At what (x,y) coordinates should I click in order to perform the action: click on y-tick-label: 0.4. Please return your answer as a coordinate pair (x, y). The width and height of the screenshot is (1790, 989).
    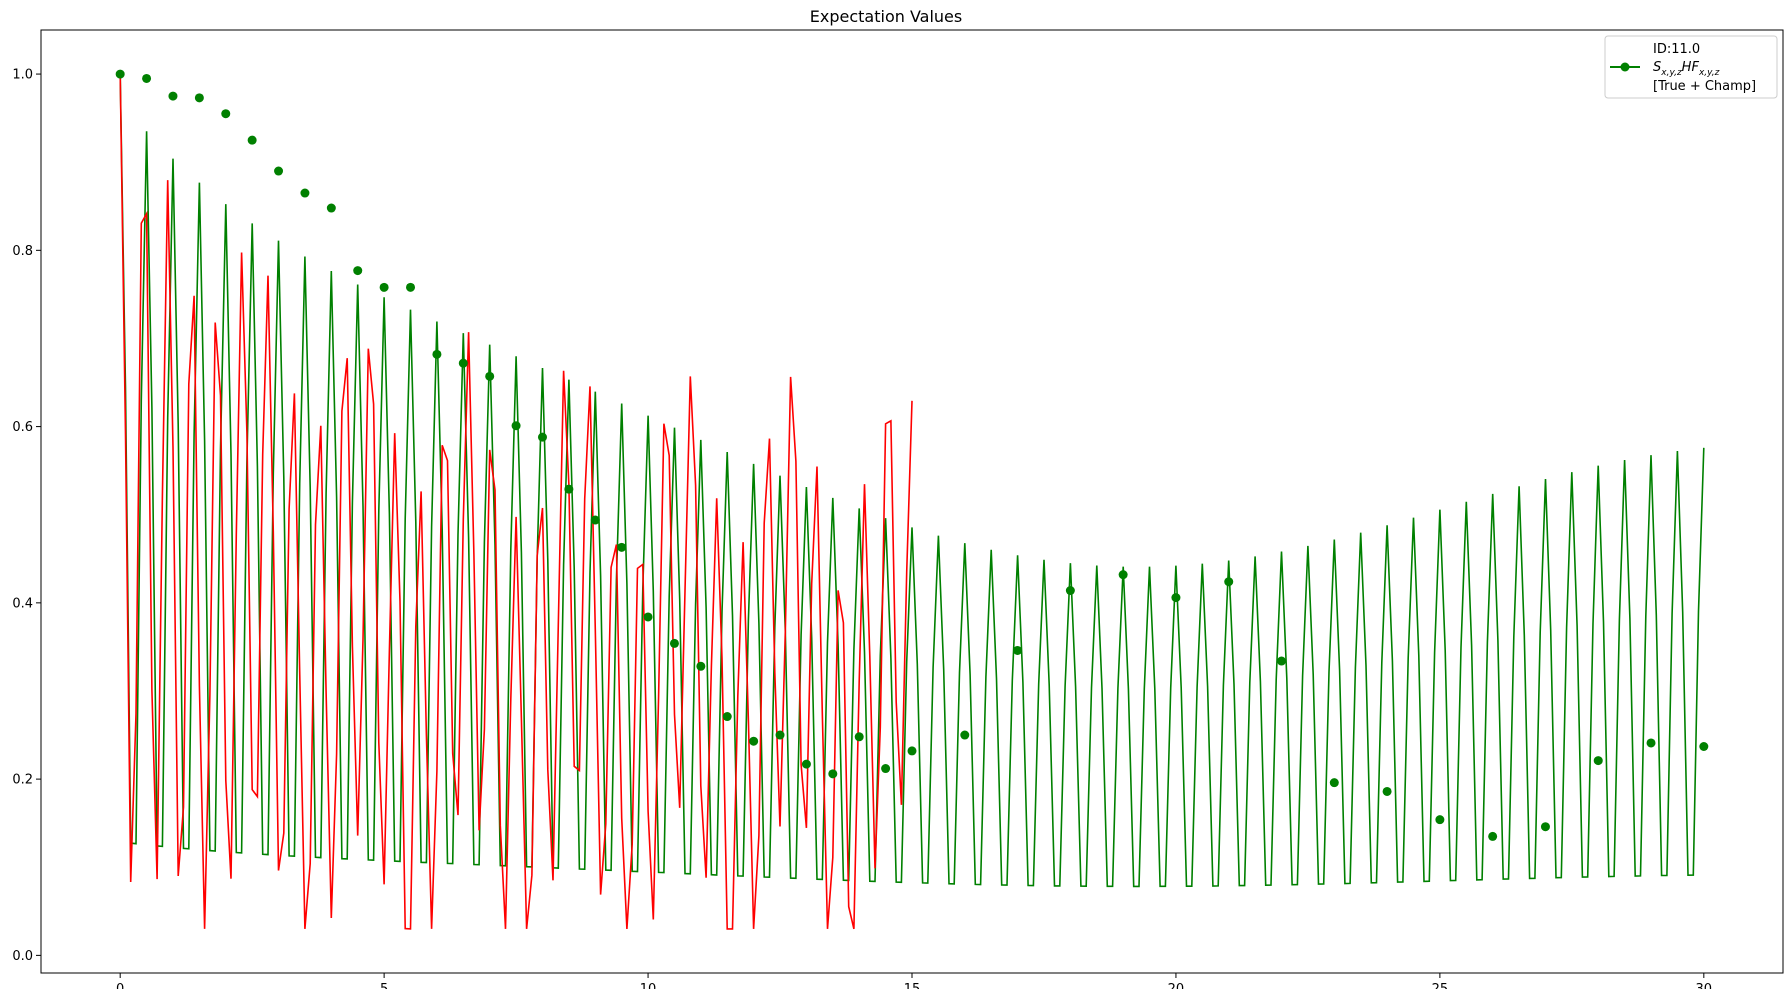
    Looking at the image, I should click on (22, 603).